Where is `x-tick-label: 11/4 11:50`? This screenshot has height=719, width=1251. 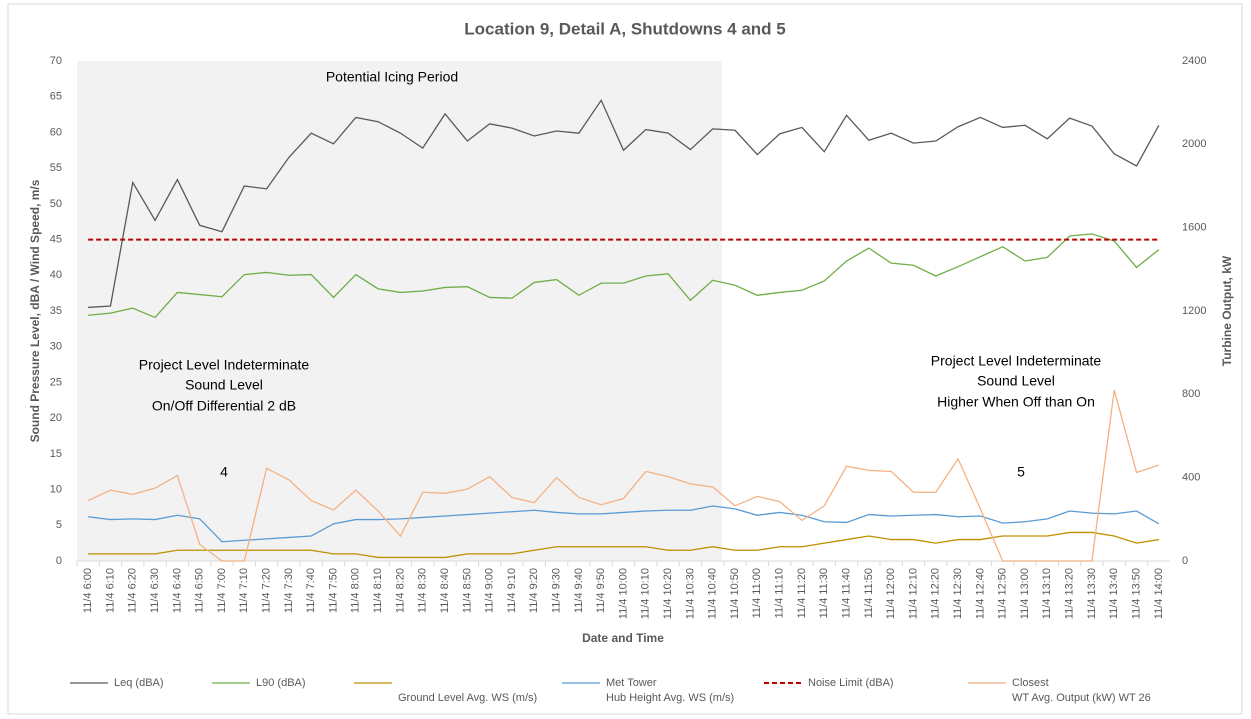
x-tick-label: 11/4 11:50 is located at coordinates (869, 593).